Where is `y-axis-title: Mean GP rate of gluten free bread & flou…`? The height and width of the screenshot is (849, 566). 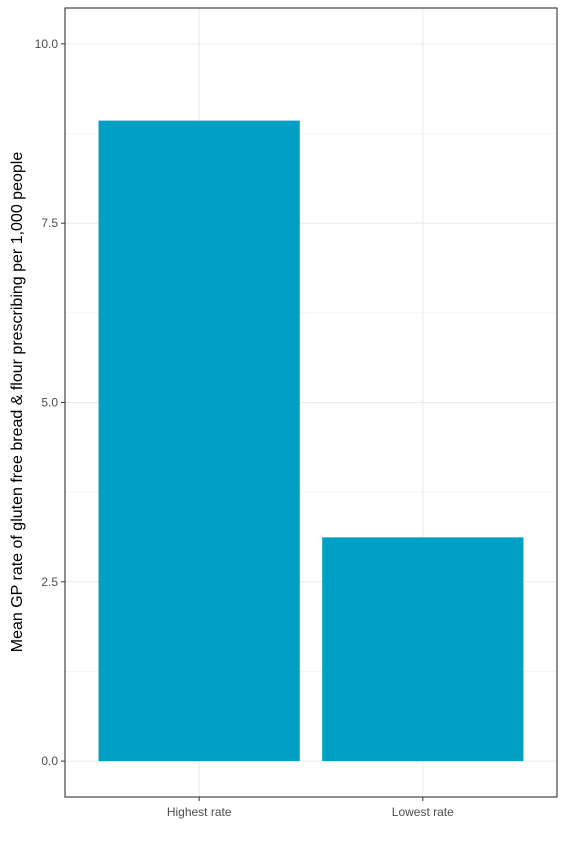
y-axis-title: Mean GP rate of gluten free bread & flou… is located at coordinates (17, 402).